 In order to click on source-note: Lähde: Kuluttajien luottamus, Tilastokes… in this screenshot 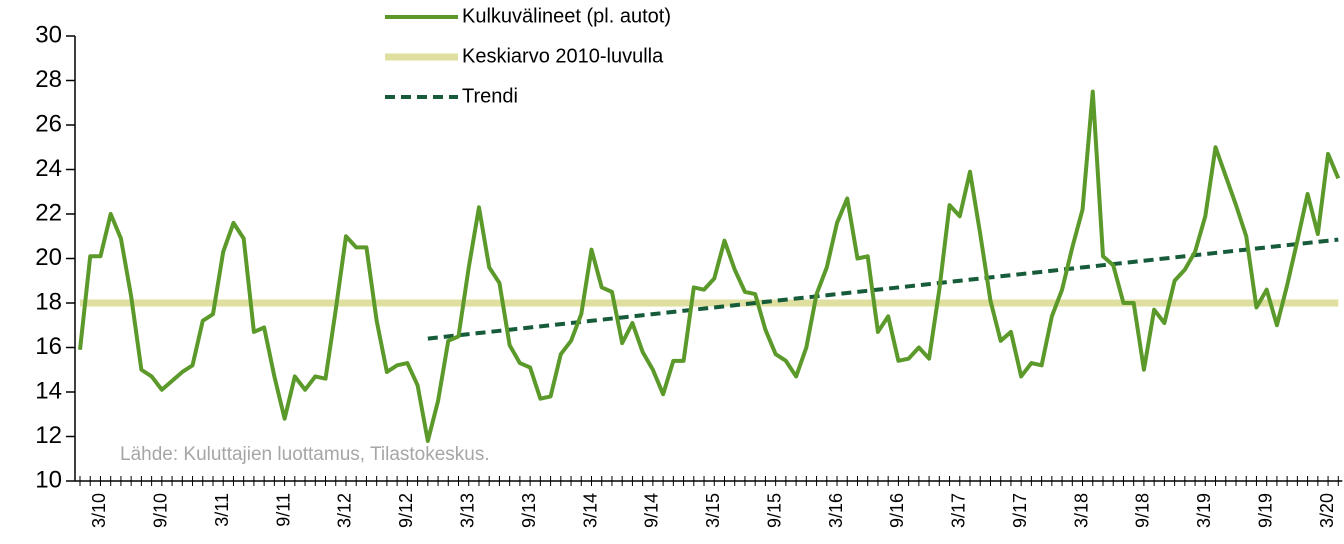, I will do `click(305, 454)`.